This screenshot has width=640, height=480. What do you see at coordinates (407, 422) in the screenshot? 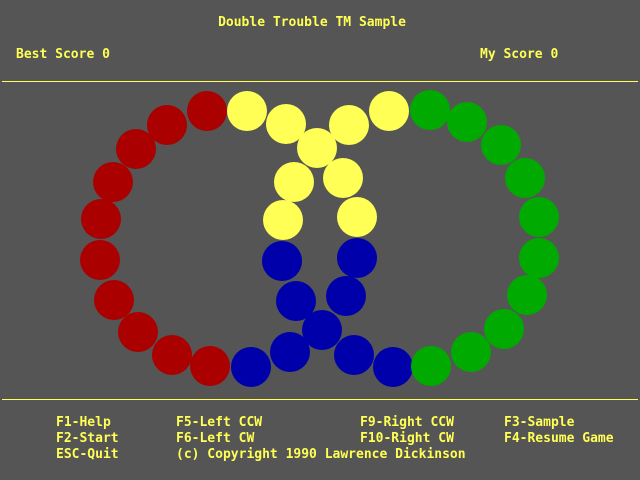
I see `right-ccw-key: F9-Right CCW` at bounding box center [407, 422].